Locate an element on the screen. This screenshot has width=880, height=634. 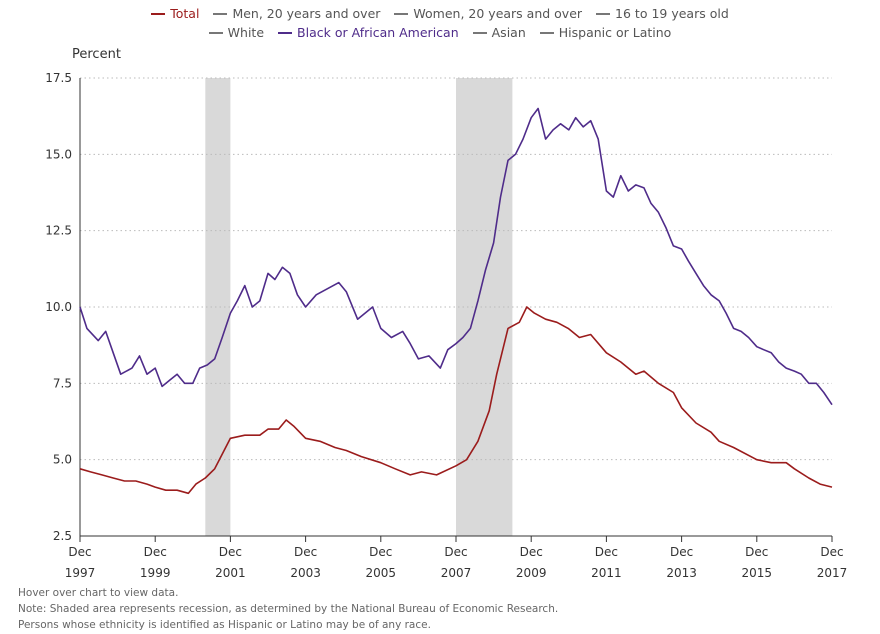
x-tick-year: 2017 is located at coordinates (832, 573).